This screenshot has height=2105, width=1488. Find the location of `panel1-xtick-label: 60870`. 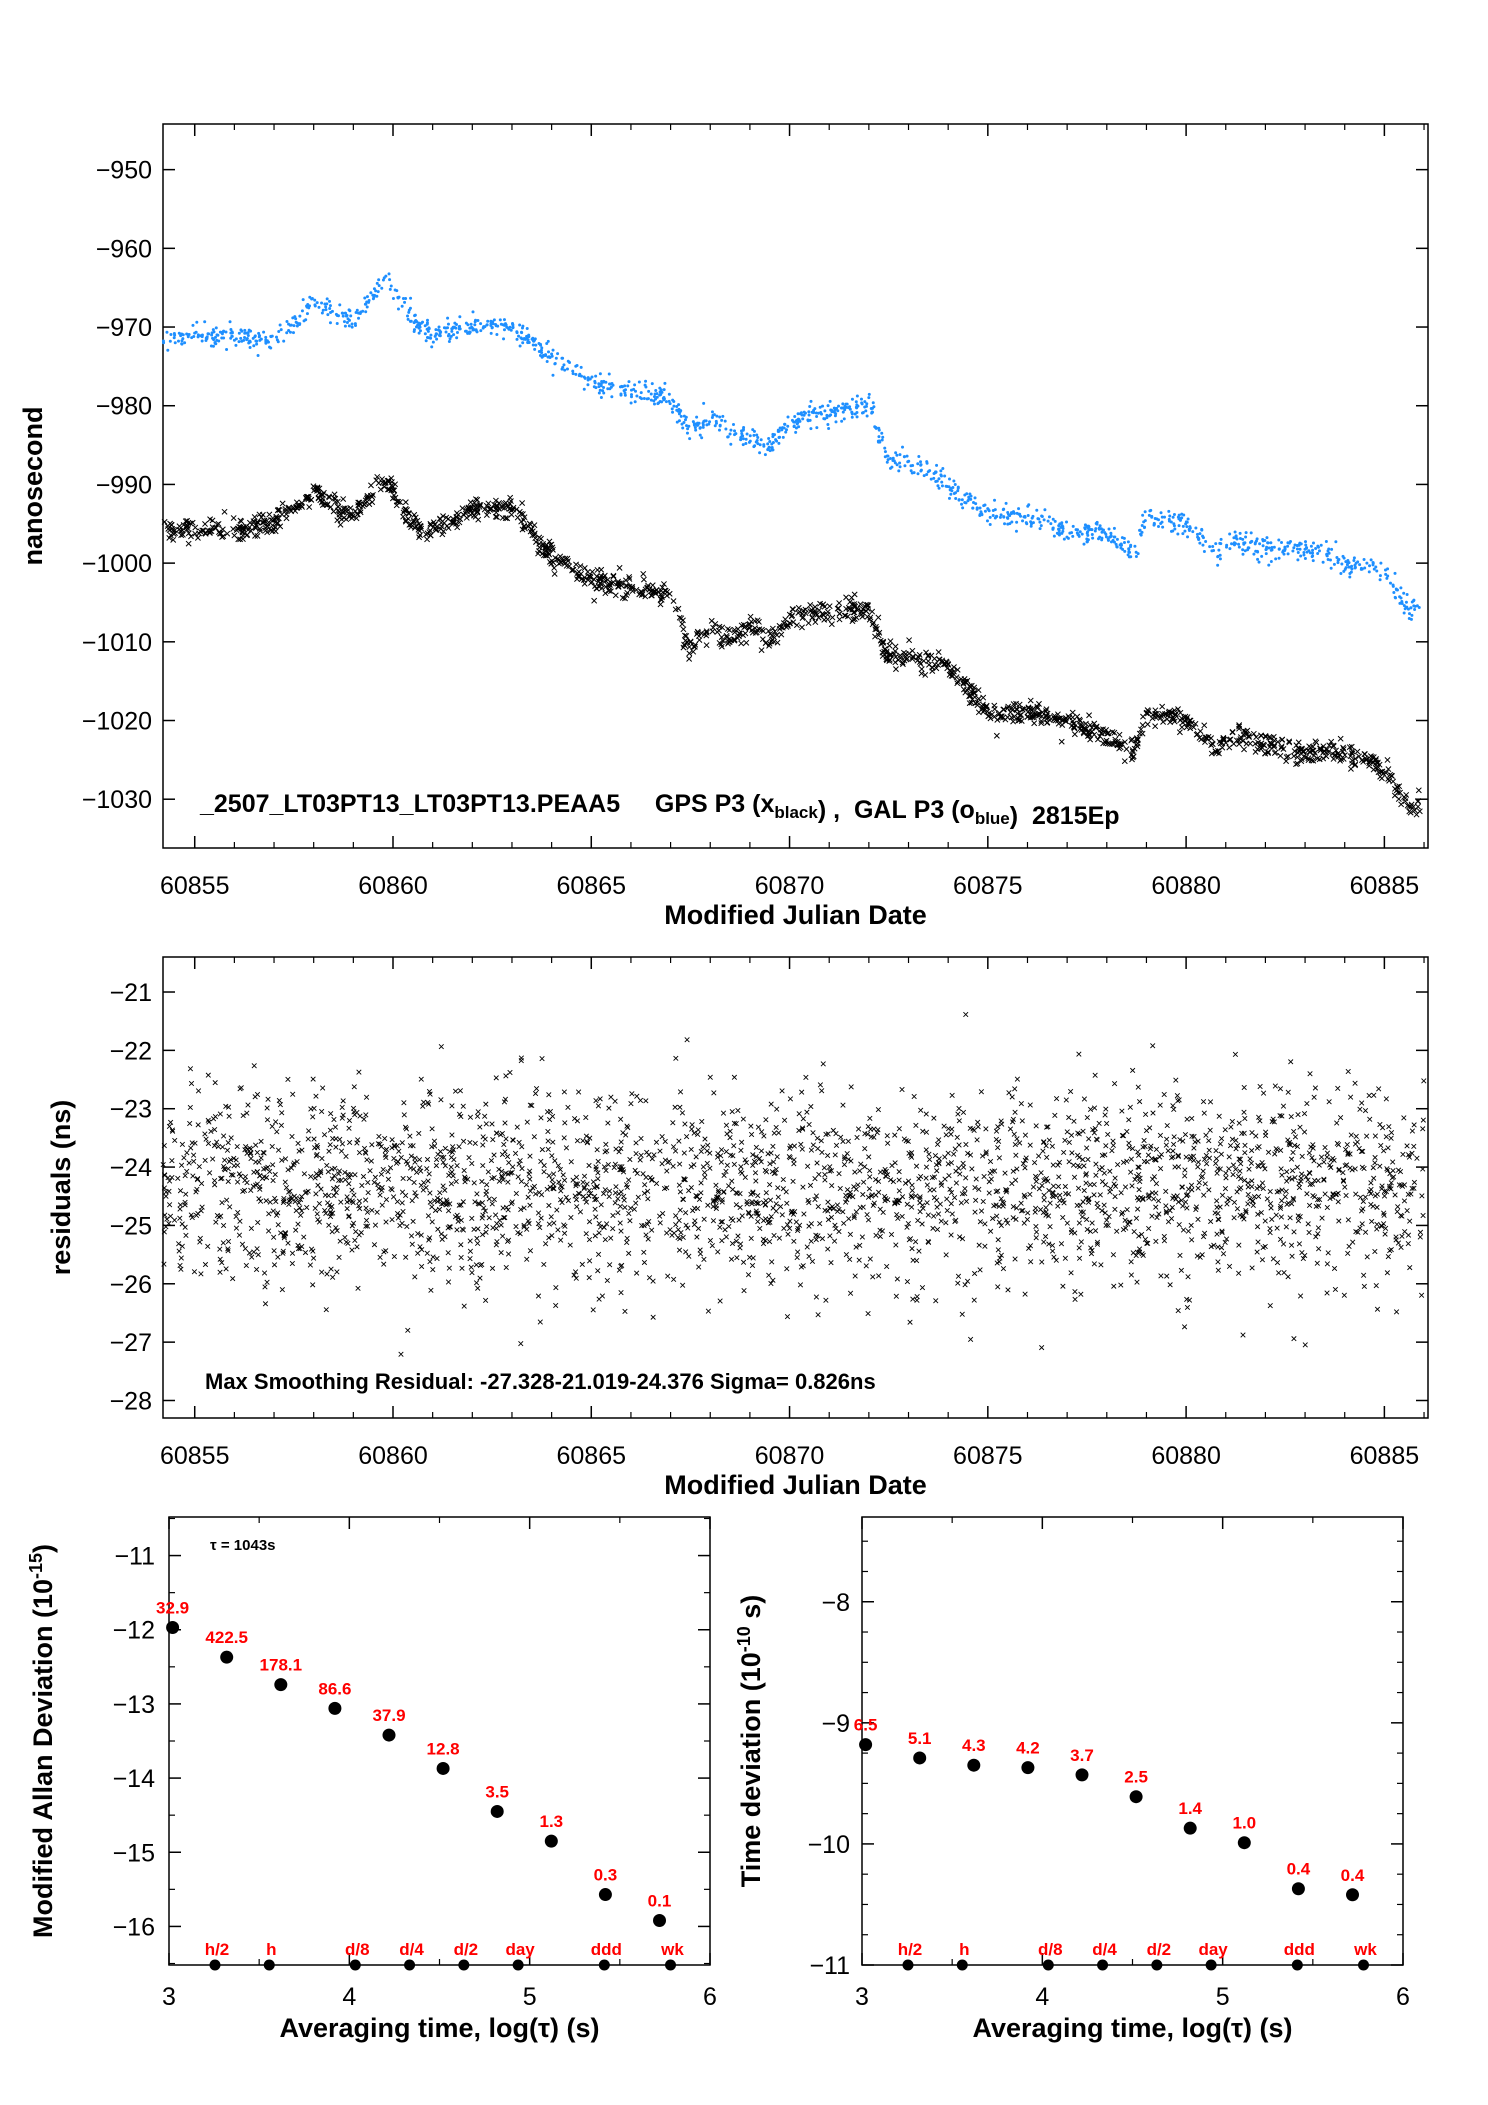

panel1-xtick-label: 60870 is located at coordinates (790, 886).